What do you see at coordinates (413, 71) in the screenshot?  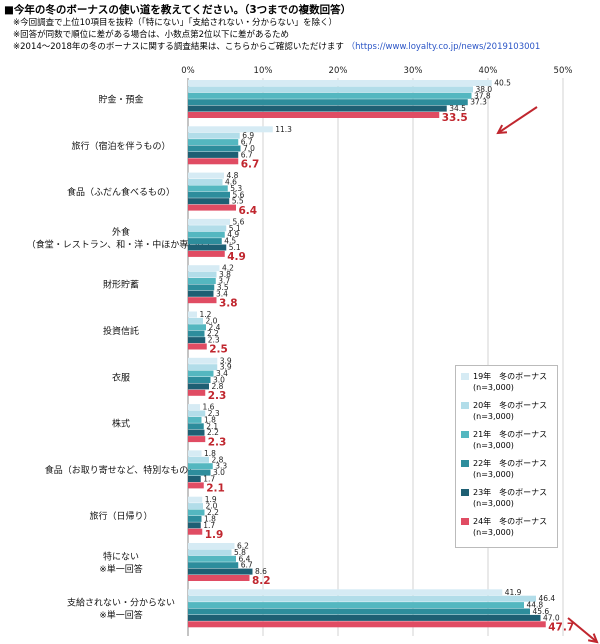 I see `x-tick-label: 30%` at bounding box center [413, 71].